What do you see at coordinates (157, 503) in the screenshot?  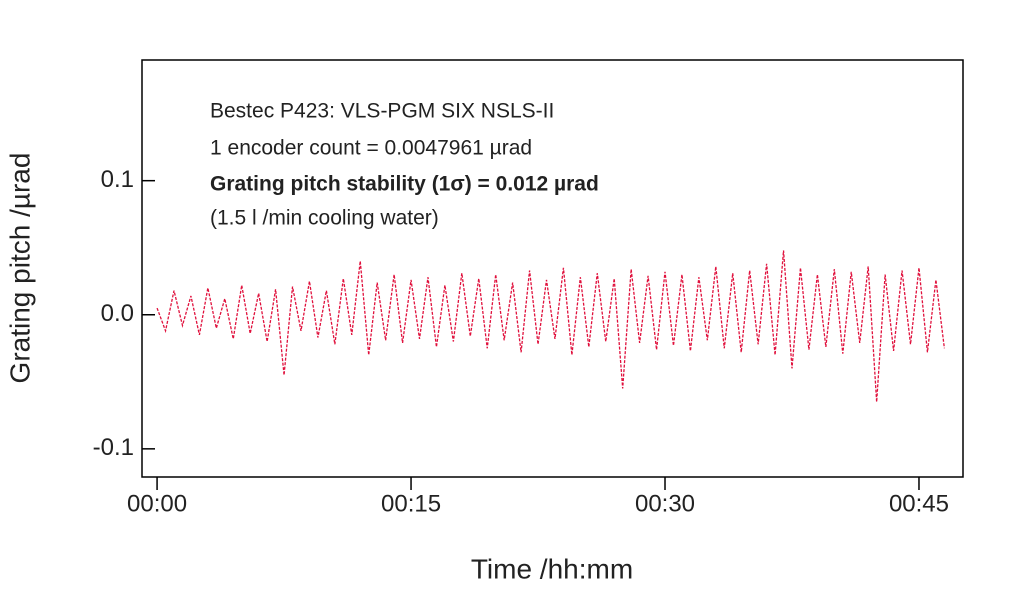 I see `x-tick-label: 00:00` at bounding box center [157, 503].